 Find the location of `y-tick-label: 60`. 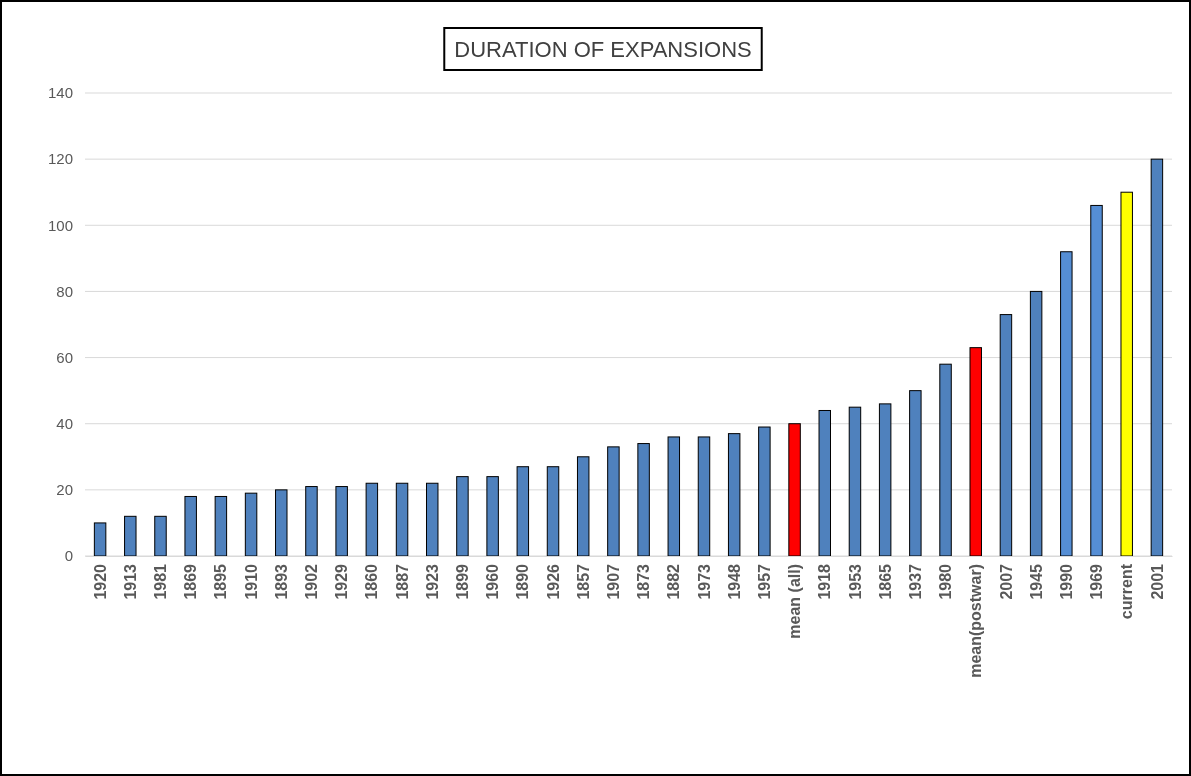

y-tick-label: 60 is located at coordinates (64, 357).